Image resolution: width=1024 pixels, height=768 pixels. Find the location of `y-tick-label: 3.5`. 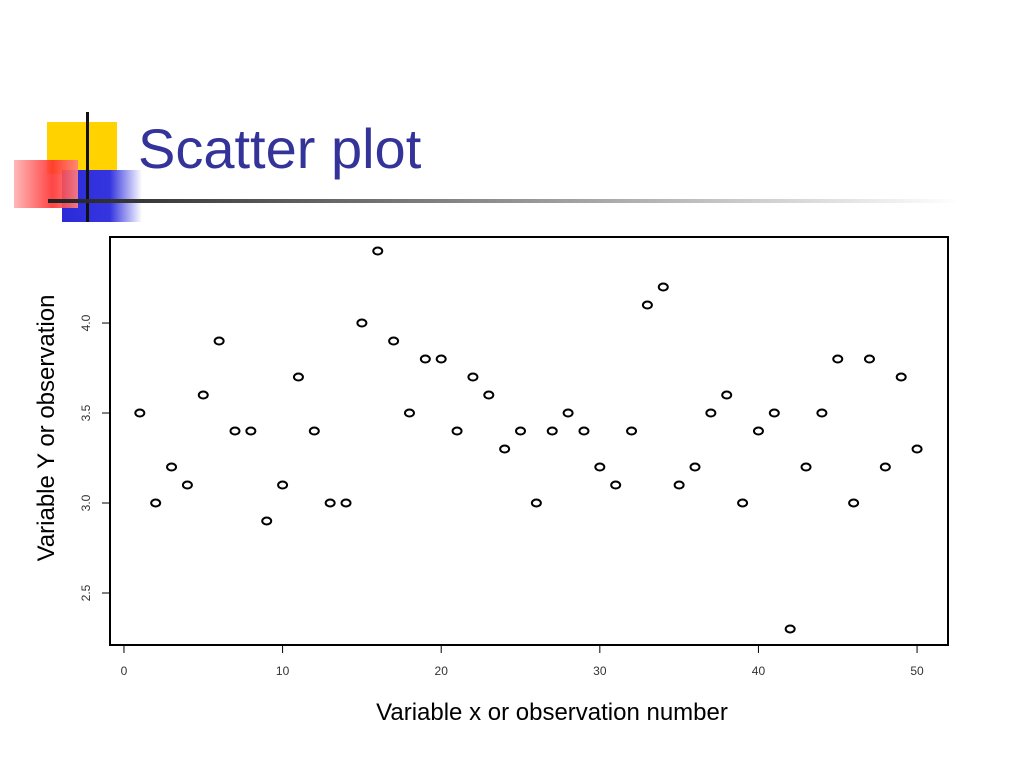

y-tick-label: 3.5 is located at coordinates (86, 412).